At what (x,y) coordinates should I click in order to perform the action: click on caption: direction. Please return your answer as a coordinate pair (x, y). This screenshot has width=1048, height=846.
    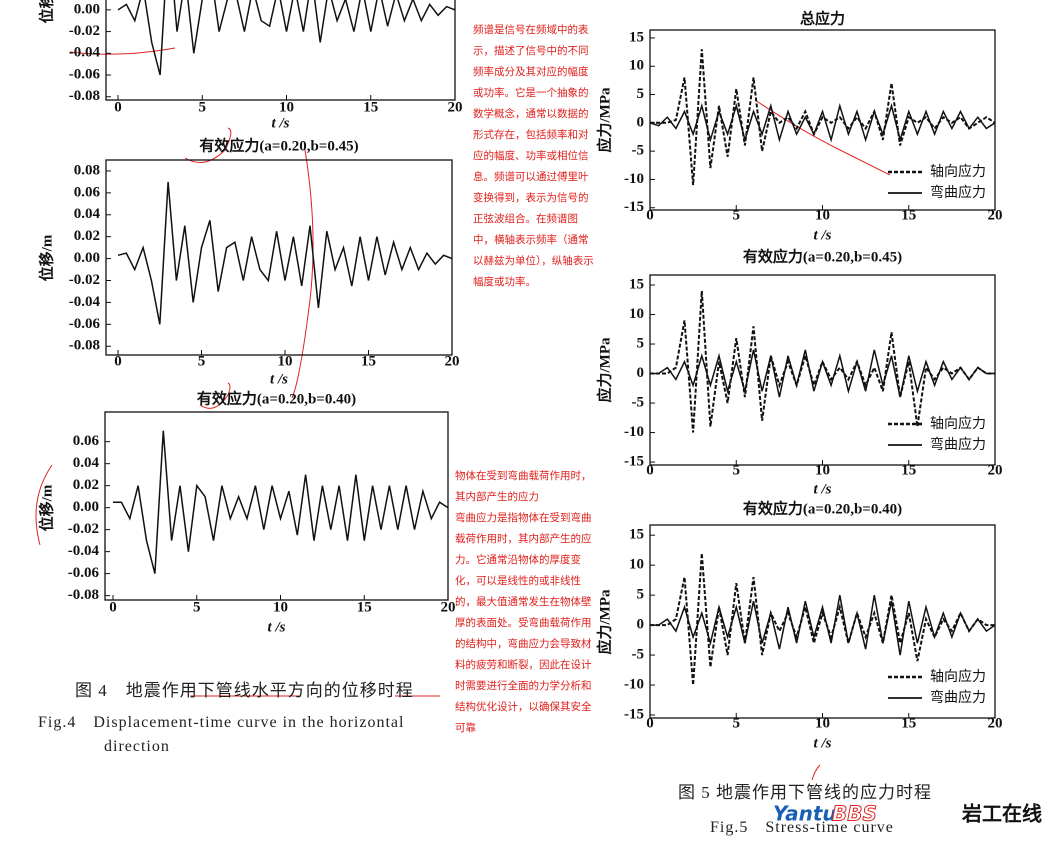
    Looking at the image, I should click on (137, 746).